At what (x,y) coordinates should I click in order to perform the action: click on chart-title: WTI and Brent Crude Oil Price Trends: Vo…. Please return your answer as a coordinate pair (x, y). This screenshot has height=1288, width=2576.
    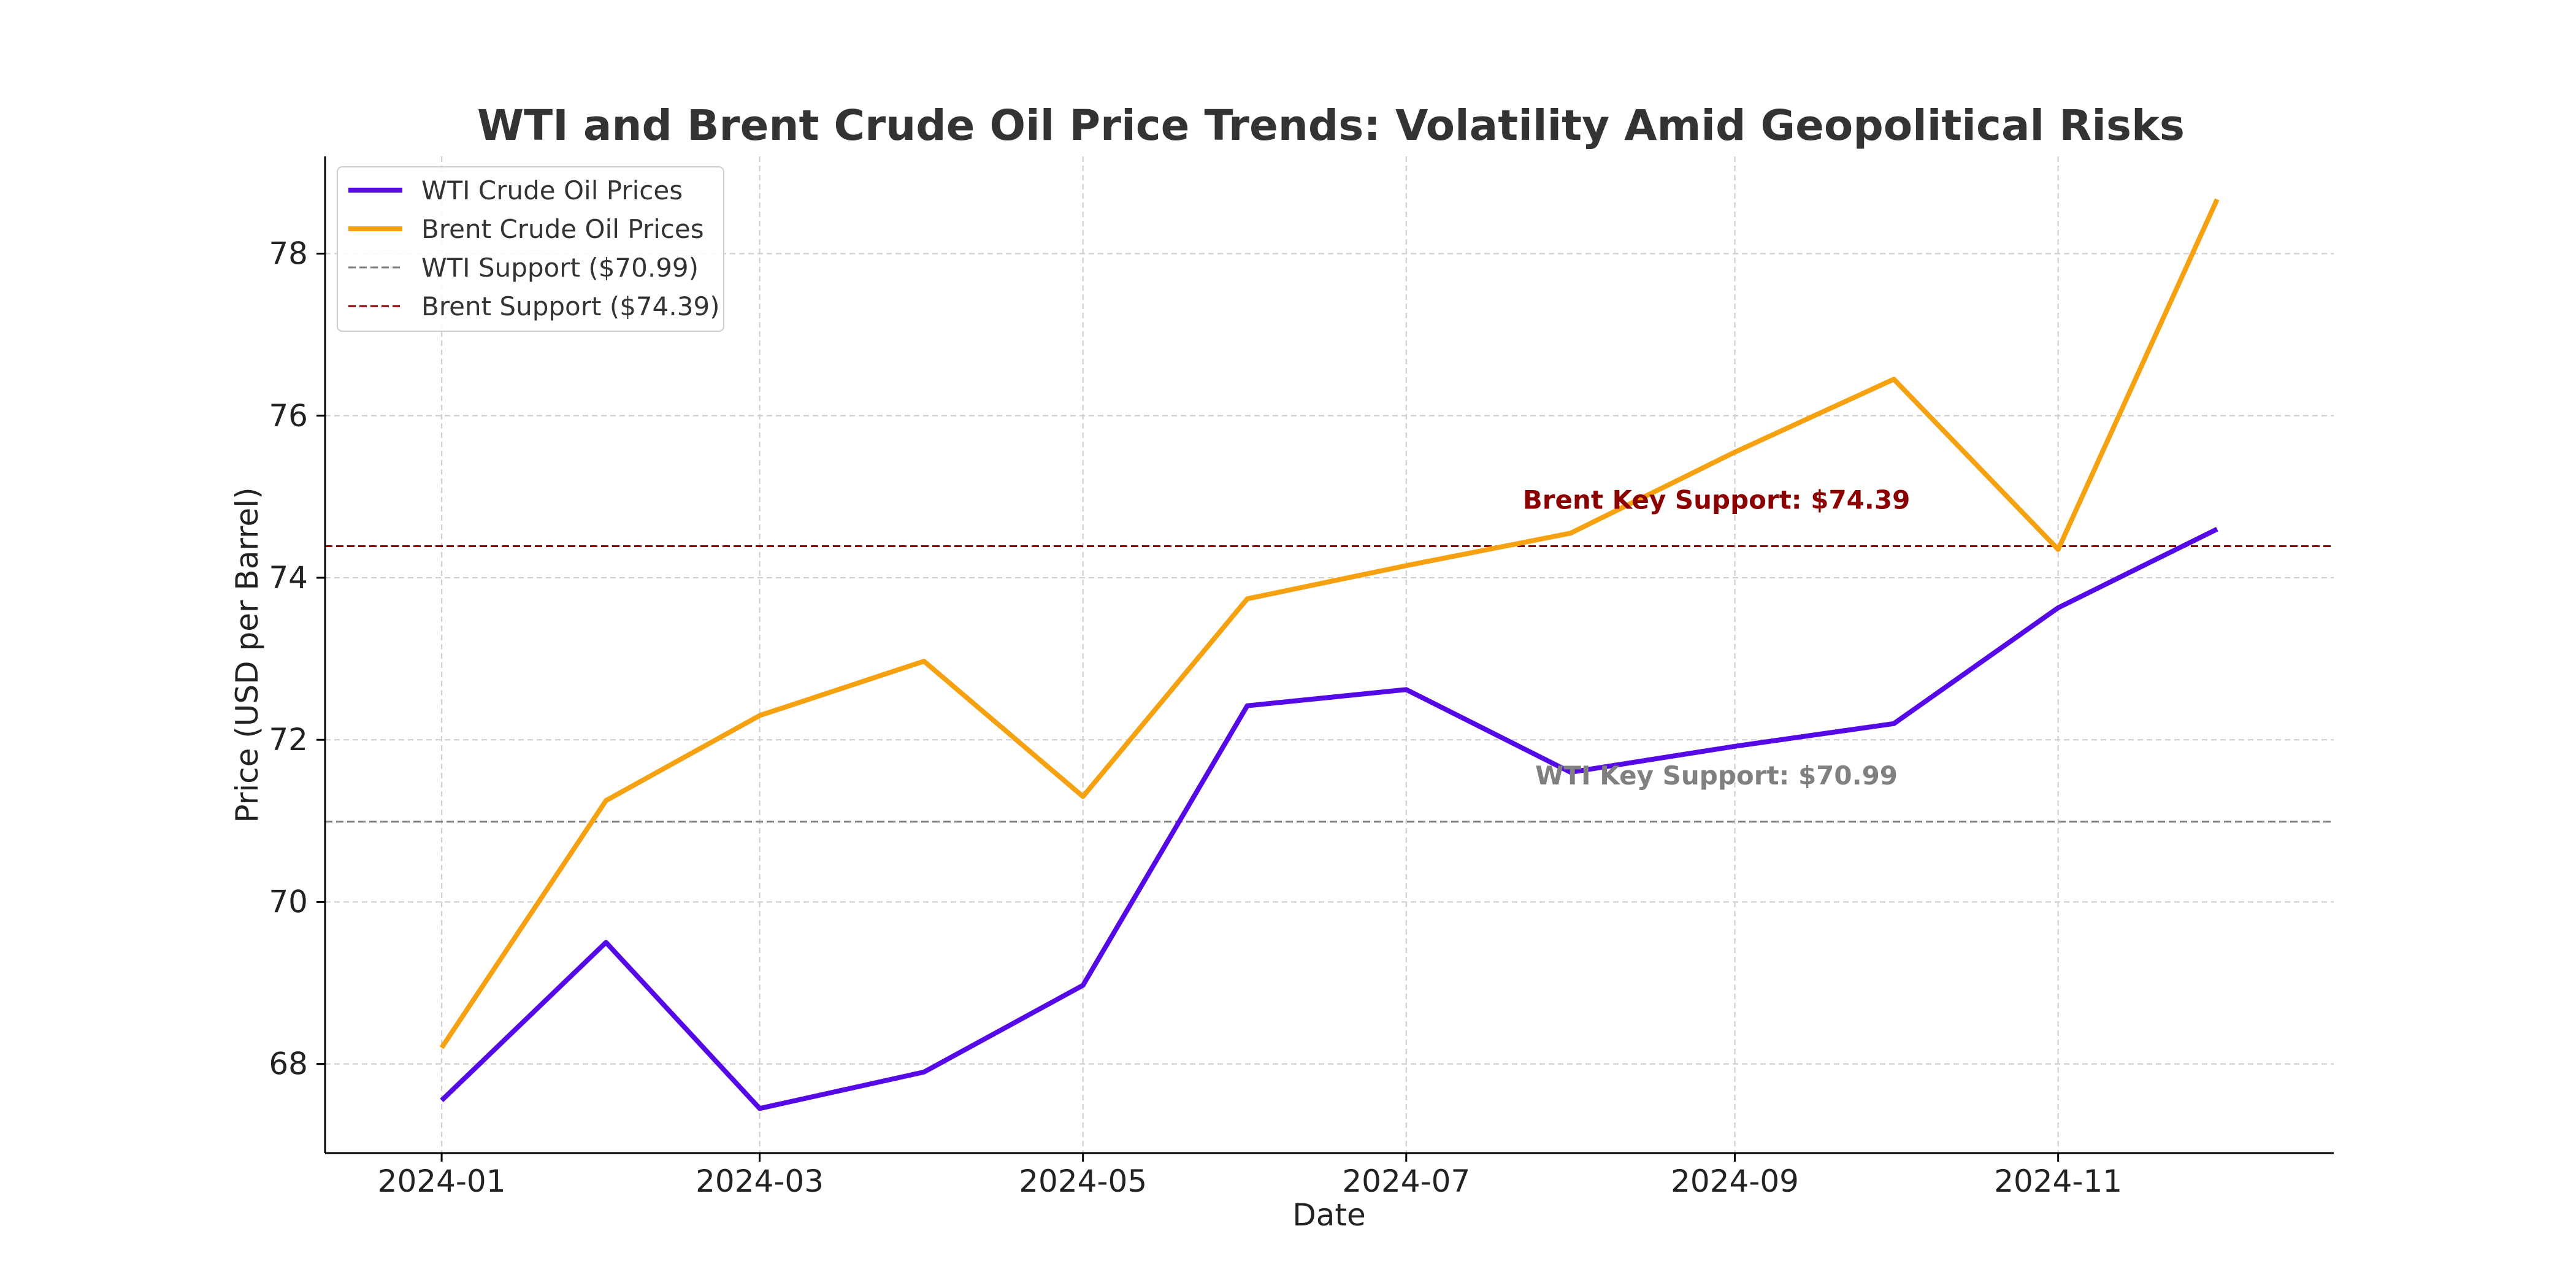
    Looking at the image, I should click on (1331, 125).